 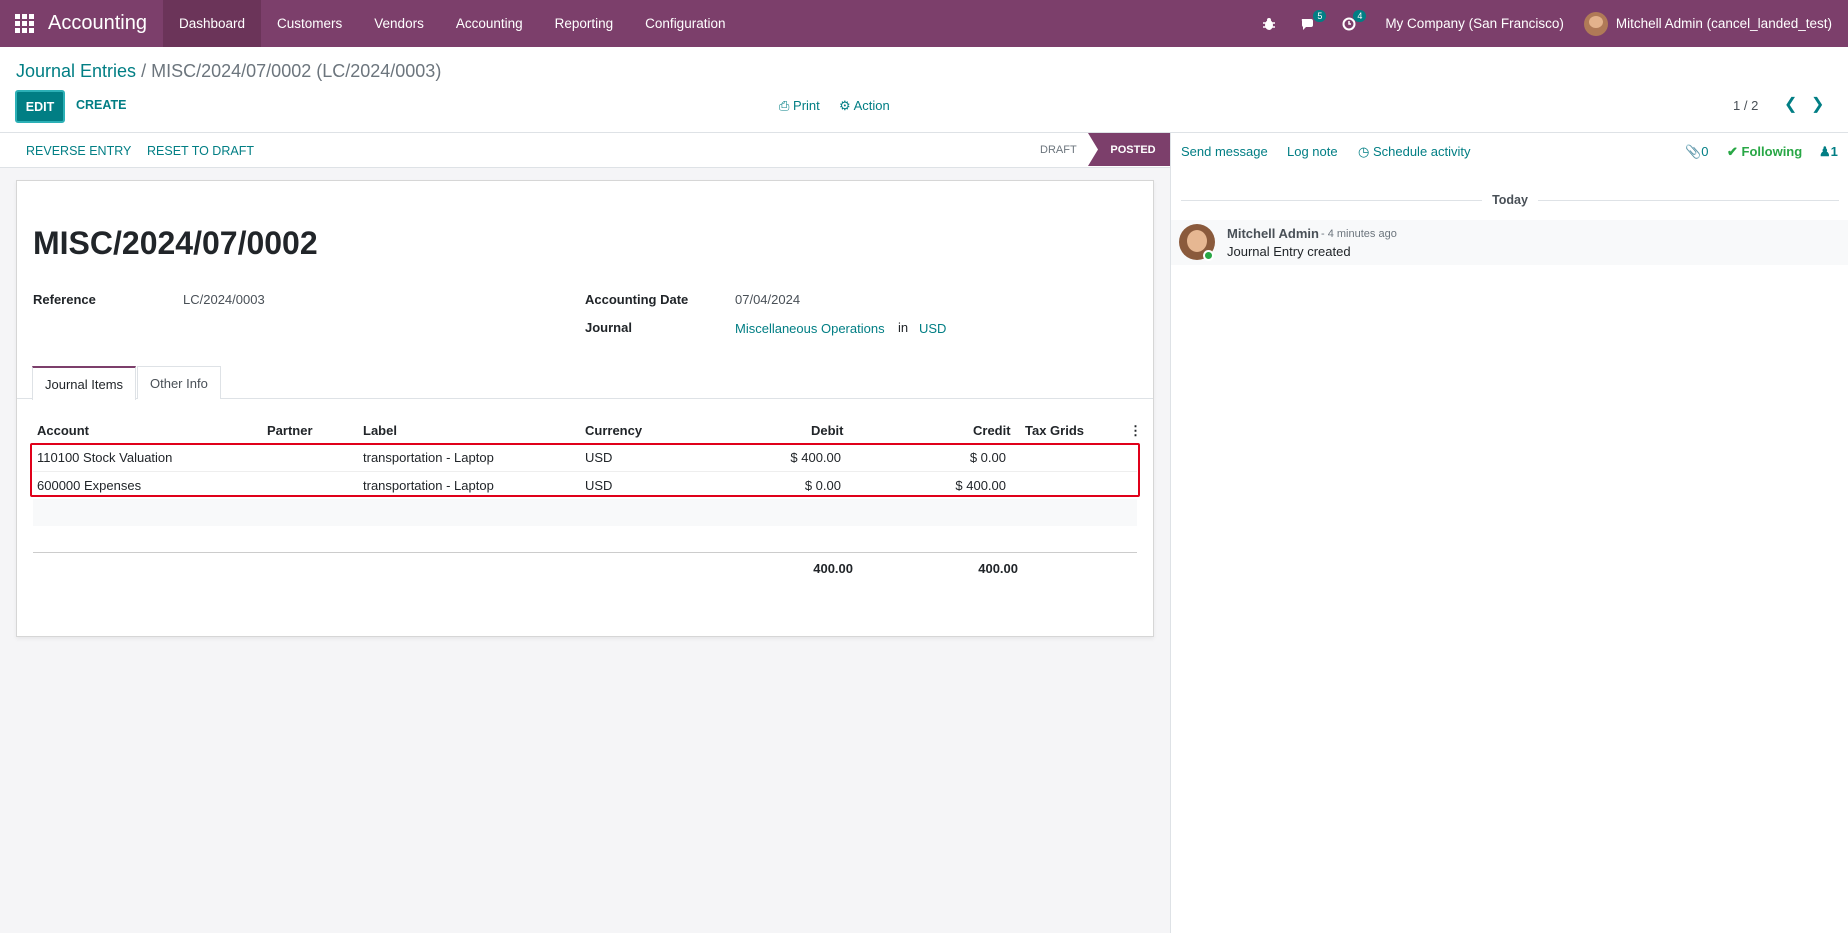 What do you see at coordinates (845, 105) in the screenshot?
I see `gear-icon: ⚙` at bounding box center [845, 105].